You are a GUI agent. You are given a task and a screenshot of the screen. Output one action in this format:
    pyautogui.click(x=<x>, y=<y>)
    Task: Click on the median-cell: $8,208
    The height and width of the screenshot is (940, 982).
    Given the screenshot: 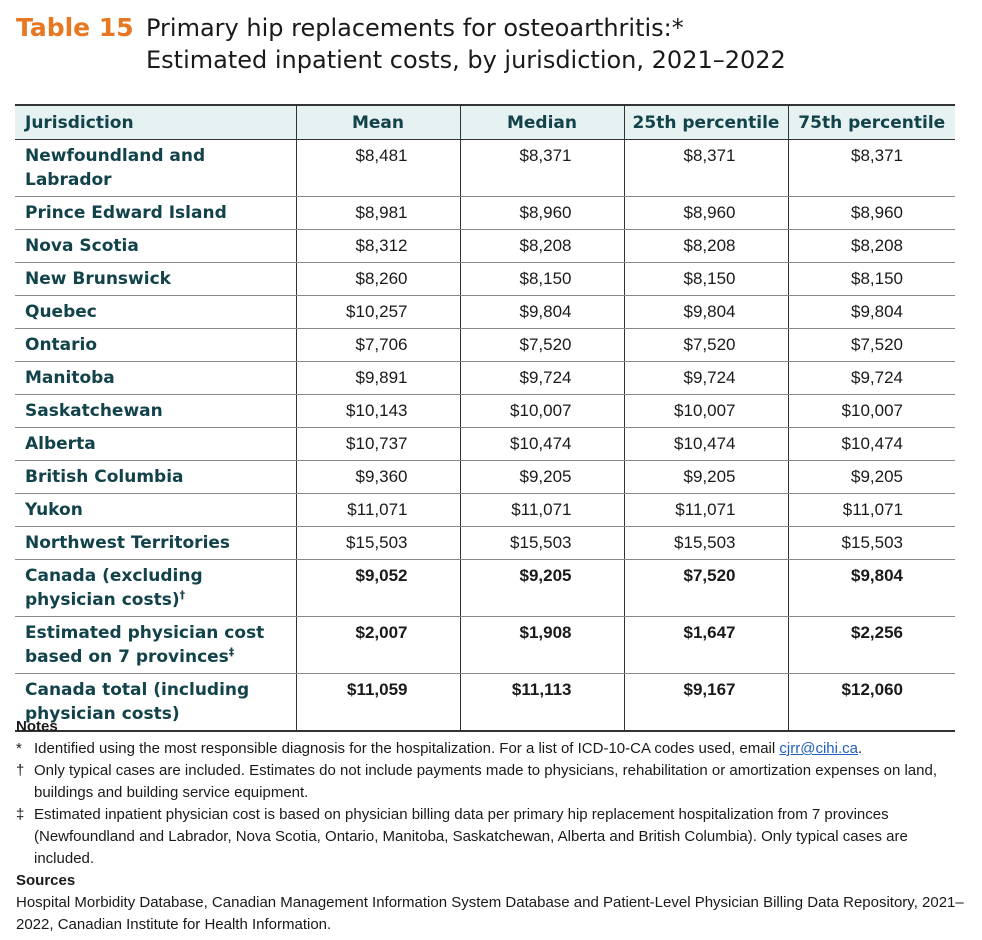 What is the action you would take?
    pyautogui.click(x=541, y=246)
    